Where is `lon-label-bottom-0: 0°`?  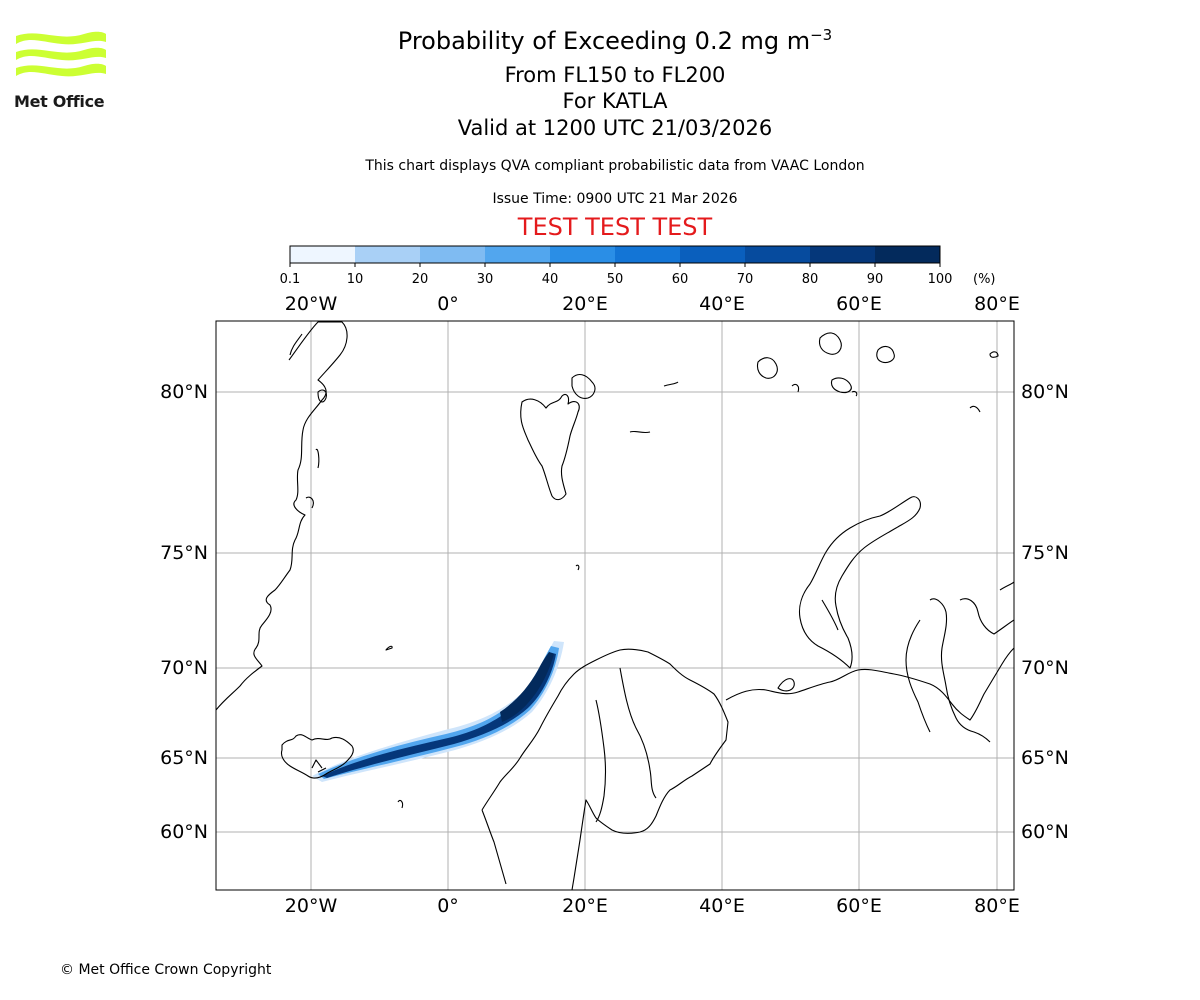 lon-label-bottom-0: 0° is located at coordinates (448, 906).